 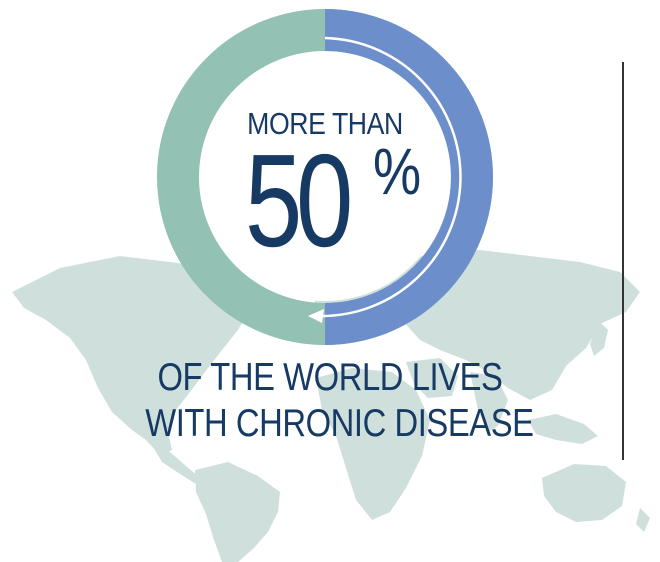 I want to click on headline-percentage: 50 %, so click(x=340, y=200).